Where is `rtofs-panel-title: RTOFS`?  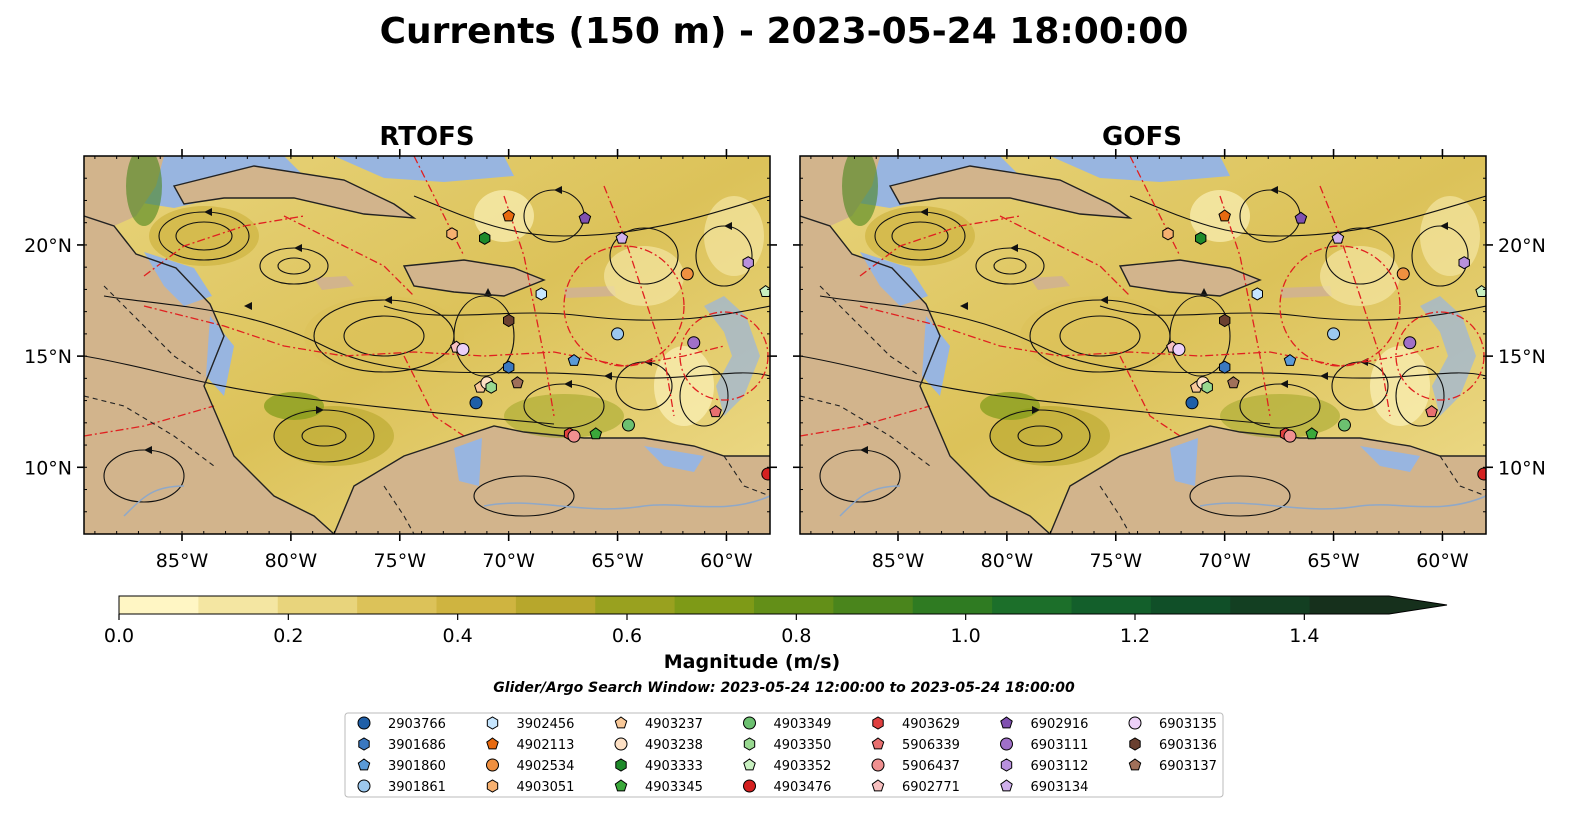
rtofs-panel-title: RTOFS is located at coordinates (426, 137).